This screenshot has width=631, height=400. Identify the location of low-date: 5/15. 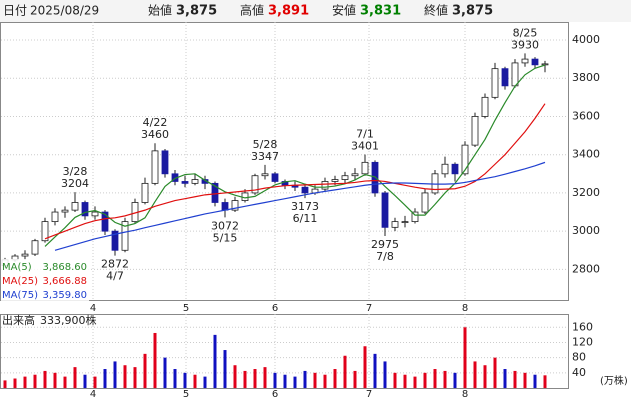
(225, 237).